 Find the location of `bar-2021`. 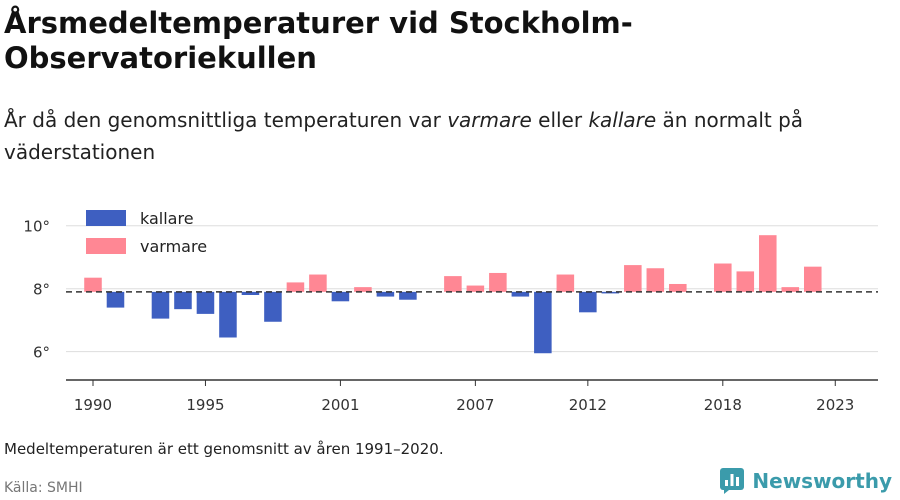

bar-2021 is located at coordinates (790, 289).